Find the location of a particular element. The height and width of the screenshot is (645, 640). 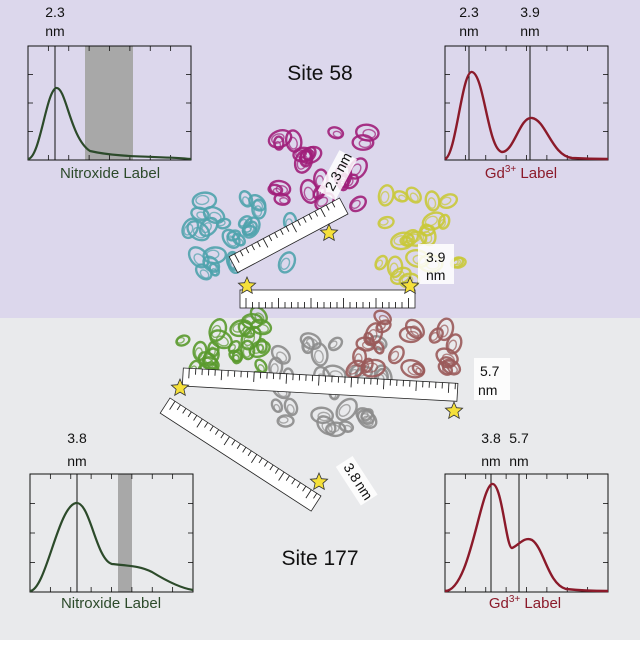

ruler-unit: nm is located at coordinates (435, 275).